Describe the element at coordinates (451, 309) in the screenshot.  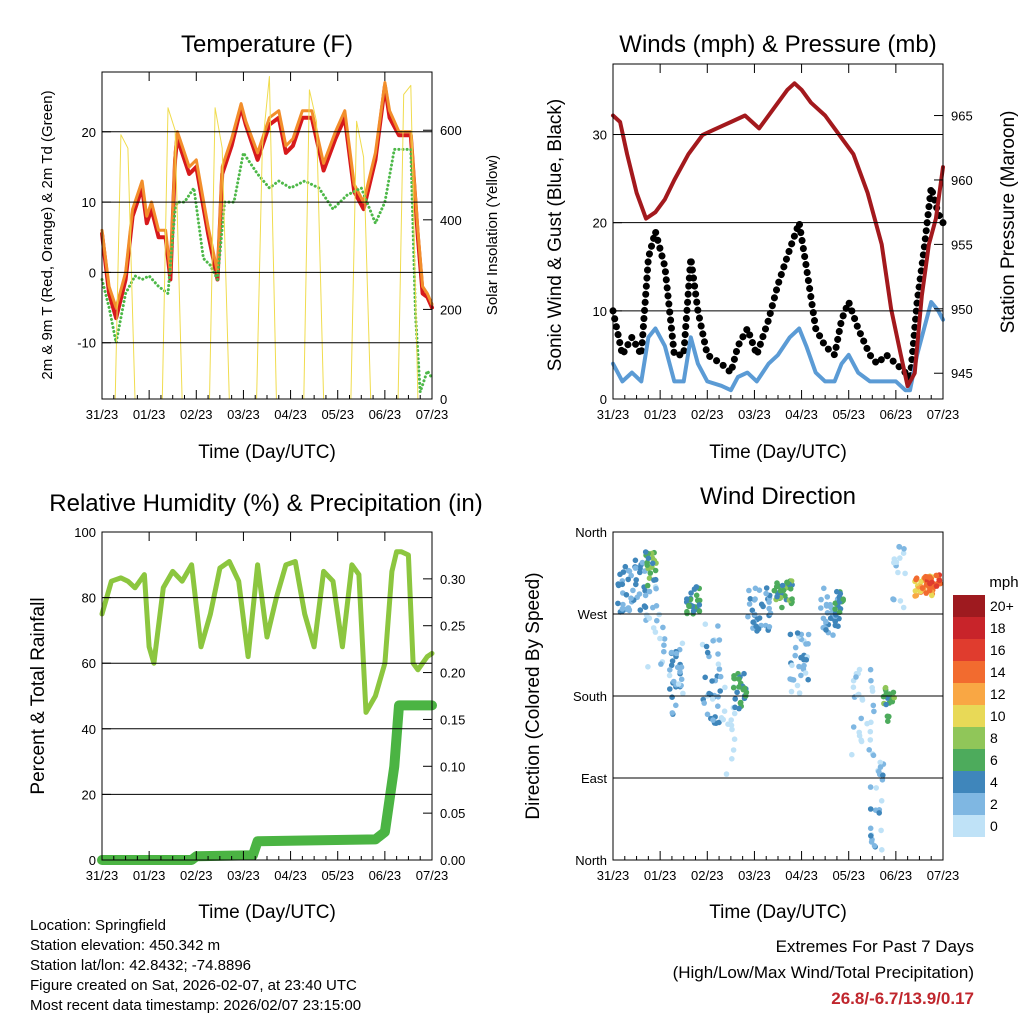
I see `temperature-y2tick-label: 200` at that location.